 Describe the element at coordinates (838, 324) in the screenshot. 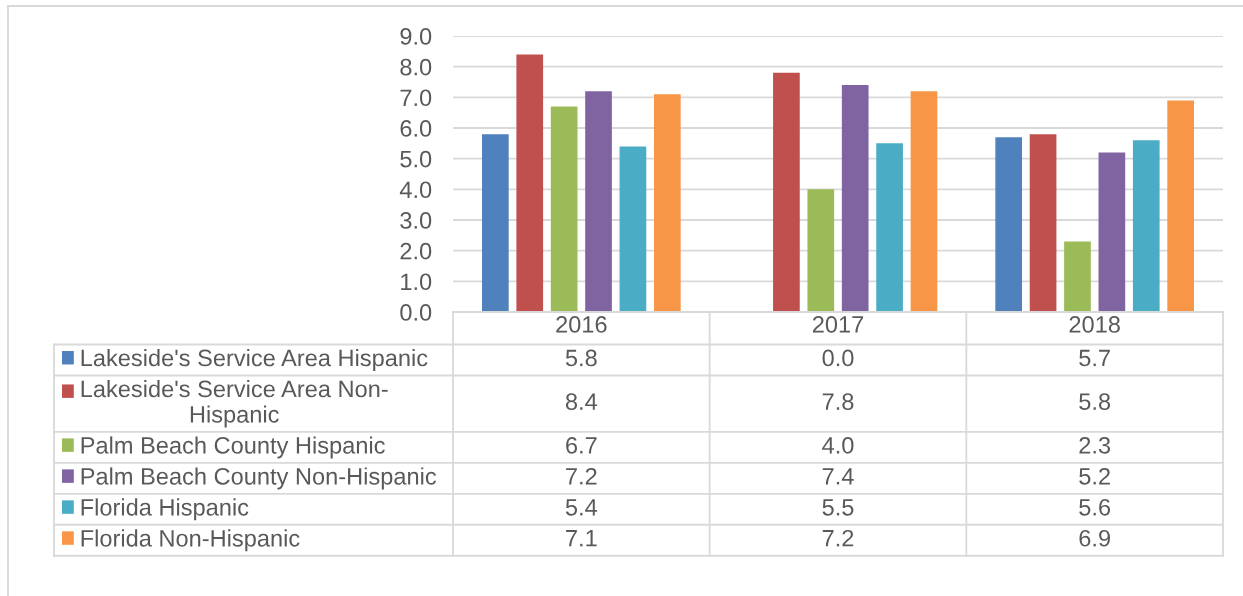

I see `x-tick-label: 2017` at that location.